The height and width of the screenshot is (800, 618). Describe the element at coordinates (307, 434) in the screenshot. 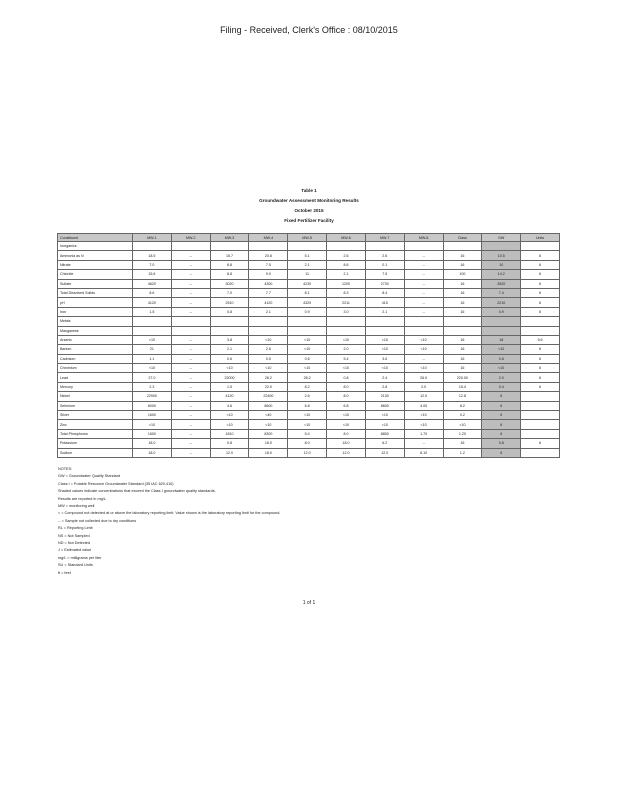

I see `cell: 5.4` at that location.